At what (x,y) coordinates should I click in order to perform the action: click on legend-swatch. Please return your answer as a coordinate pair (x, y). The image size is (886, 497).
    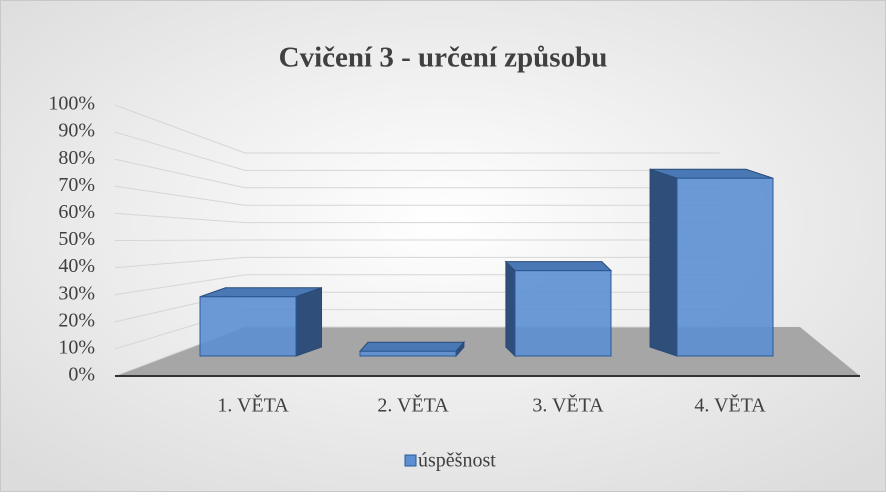
    Looking at the image, I should click on (410, 460).